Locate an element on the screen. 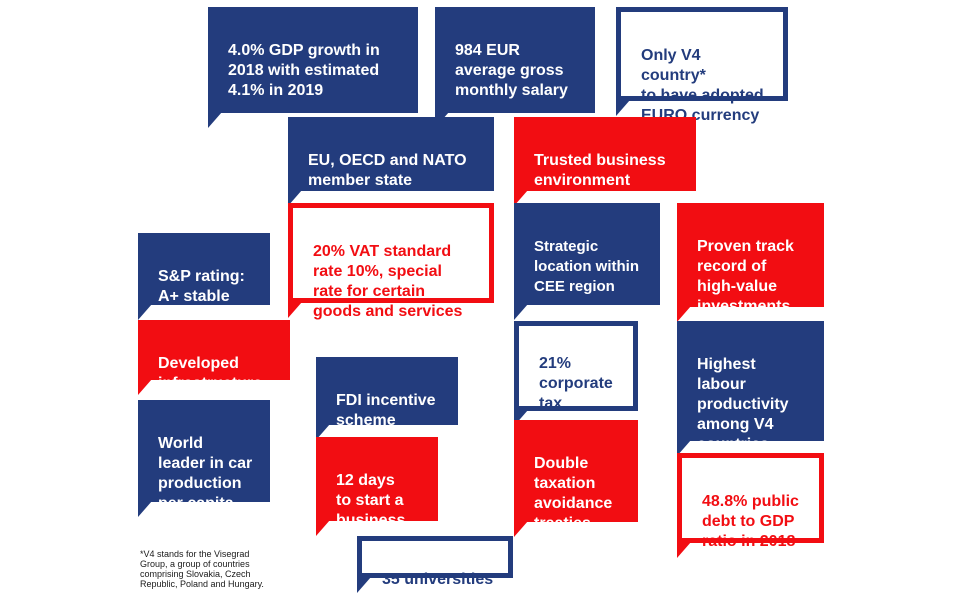 This screenshot has width=960, height=610. corporate-tax-text: 21% corporate tax is located at coordinates (576, 383).